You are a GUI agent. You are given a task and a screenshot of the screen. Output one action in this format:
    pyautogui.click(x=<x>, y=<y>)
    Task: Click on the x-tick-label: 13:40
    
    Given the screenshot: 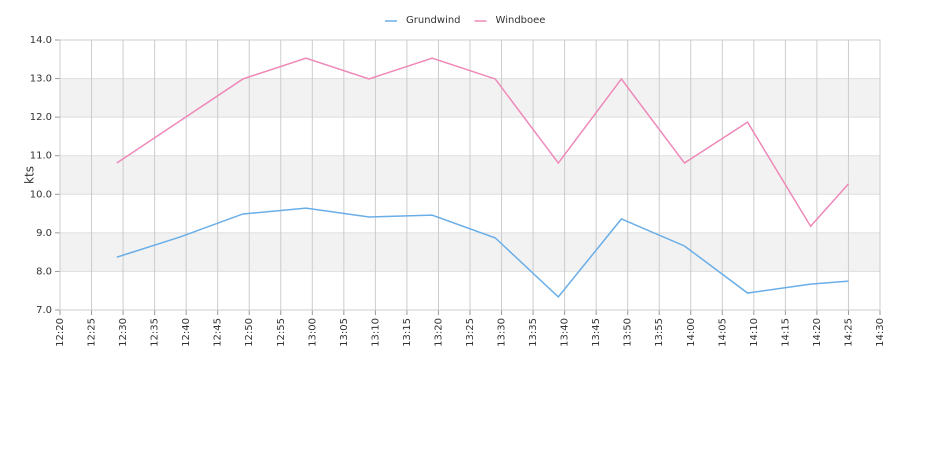 What is the action you would take?
    pyautogui.click(x=565, y=332)
    